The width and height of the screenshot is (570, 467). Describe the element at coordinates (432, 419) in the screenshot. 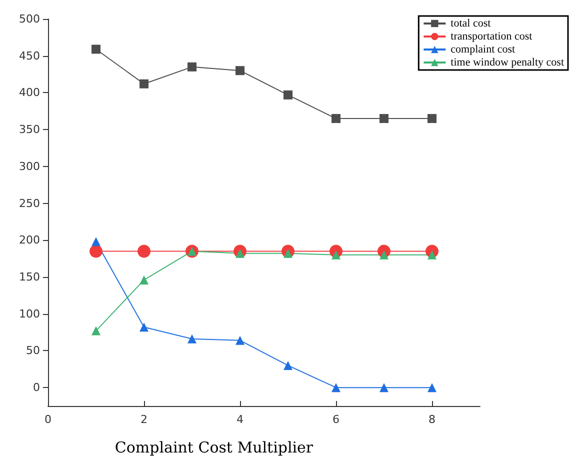

I see `x-tick-label: 8` at that location.